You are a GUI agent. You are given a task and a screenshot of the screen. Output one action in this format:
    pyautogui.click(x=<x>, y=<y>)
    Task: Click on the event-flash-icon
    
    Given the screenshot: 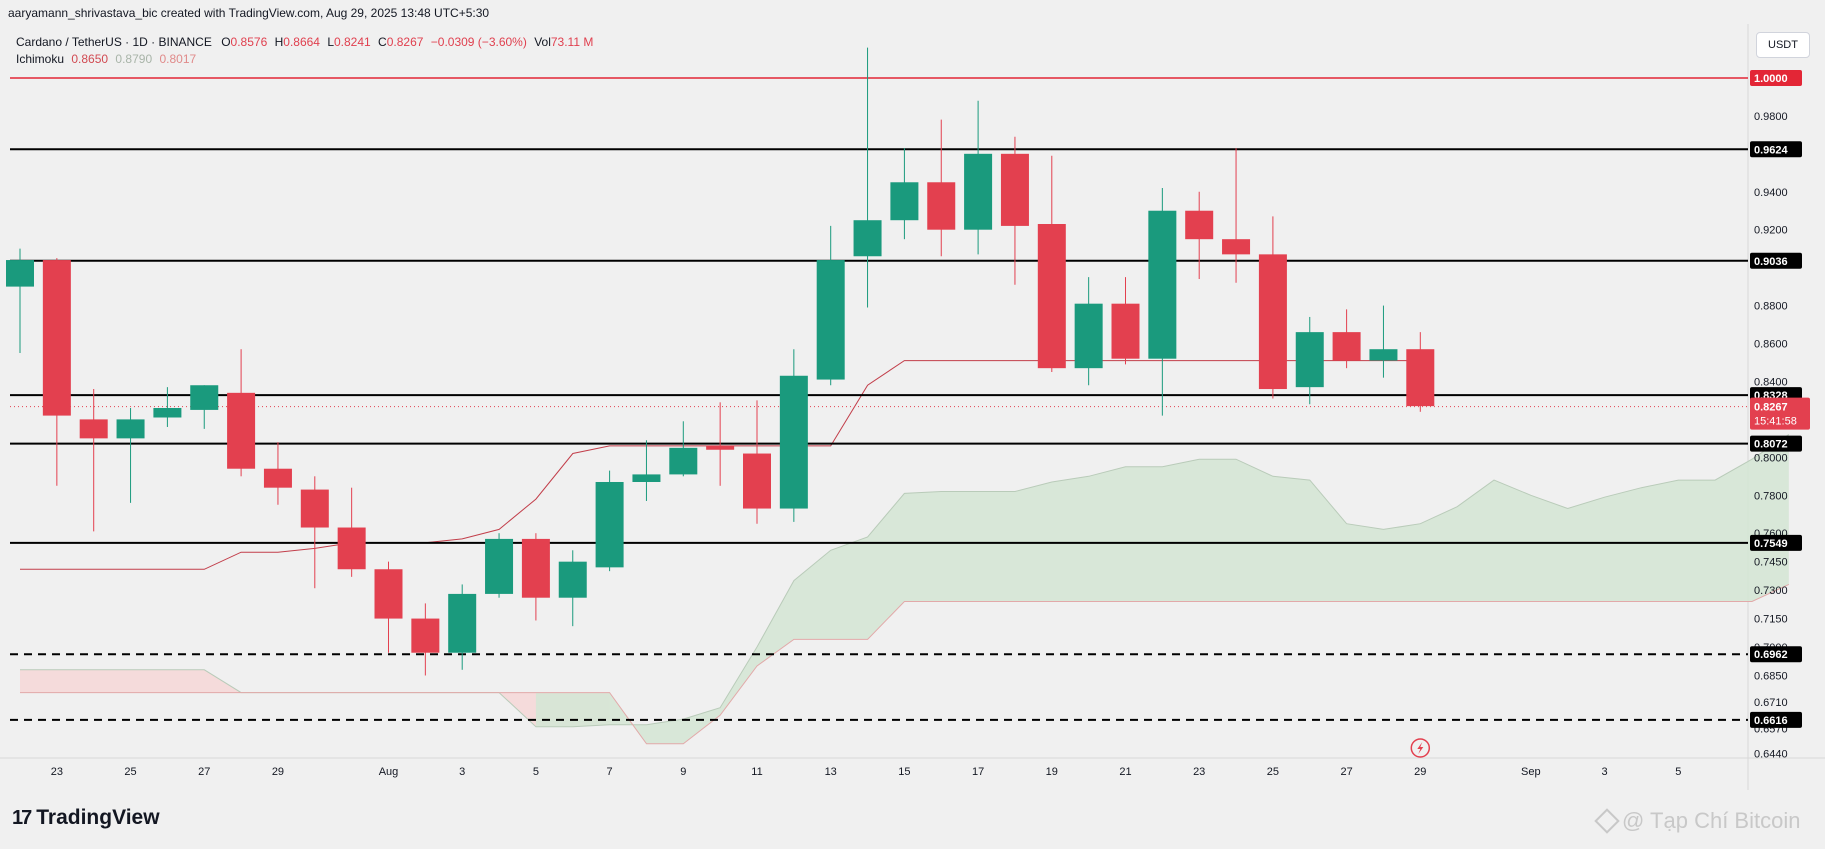 What is the action you would take?
    pyautogui.click(x=1420, y=748)
    